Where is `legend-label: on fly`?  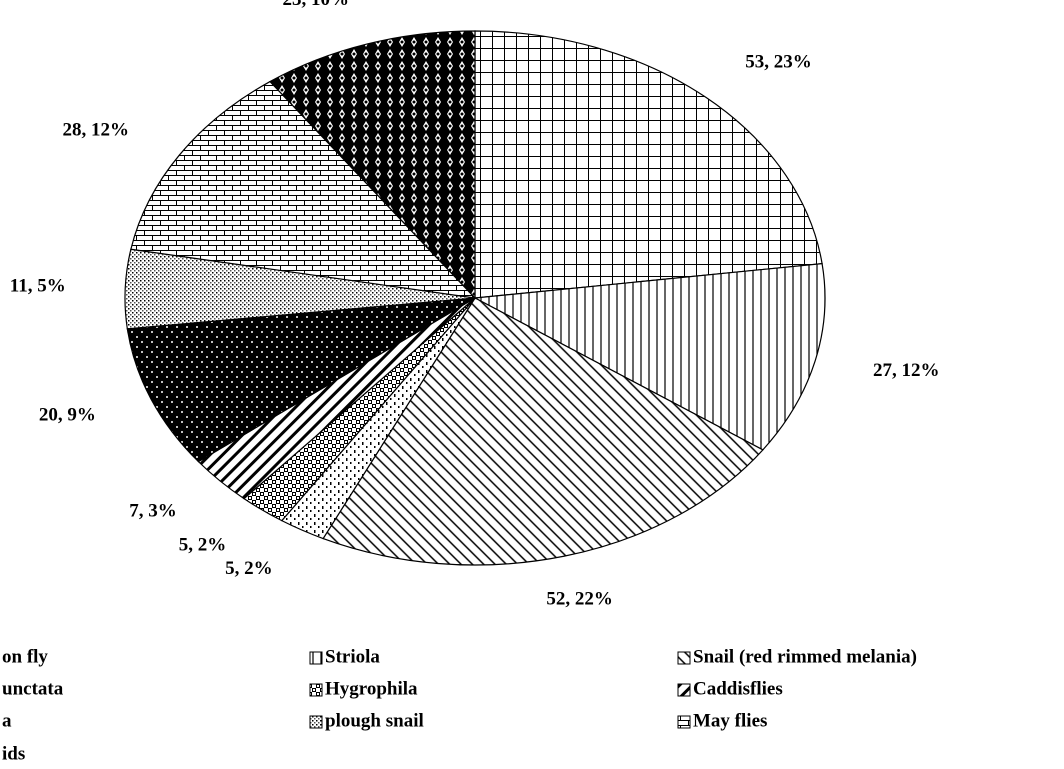 legend-label: on fly is located at coordinates (25, 656).